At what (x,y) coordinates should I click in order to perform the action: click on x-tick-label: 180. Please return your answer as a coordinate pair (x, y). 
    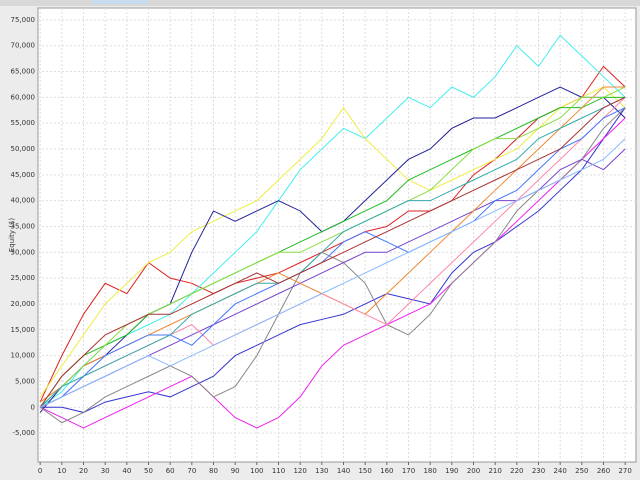
    Looking at the image, I should click on (429, 471).